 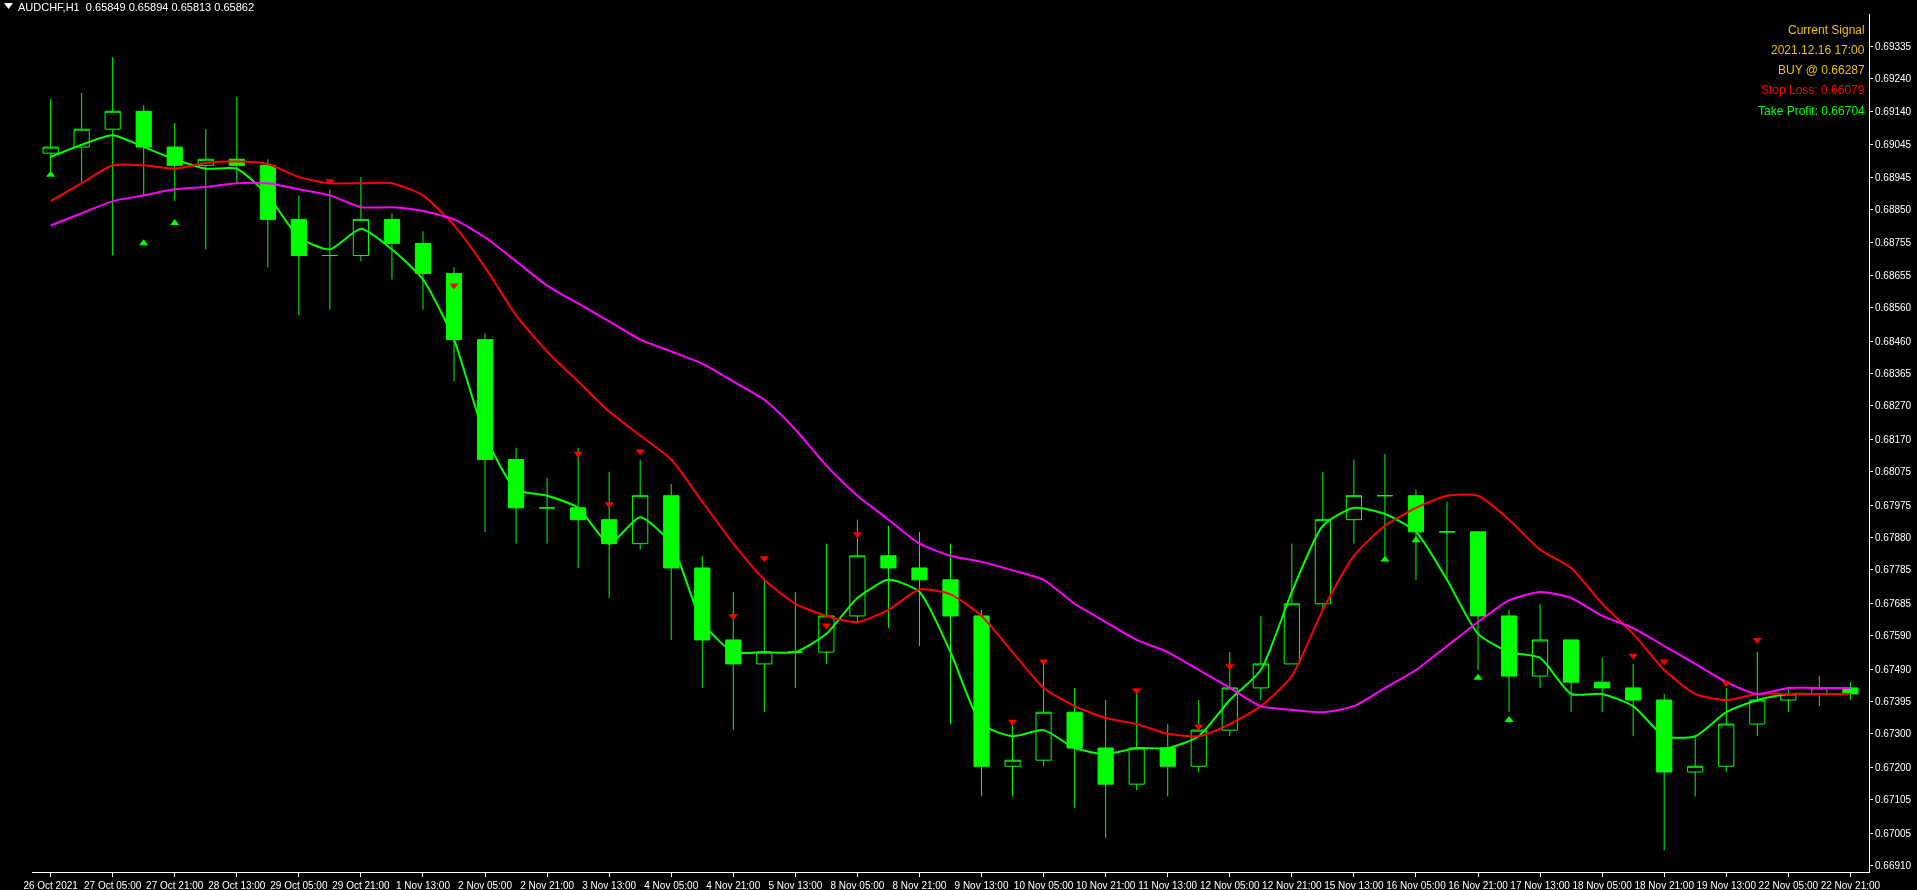 I want to click on x-tick-label: 28 Oct 13:00, so click(x=237, y=885).